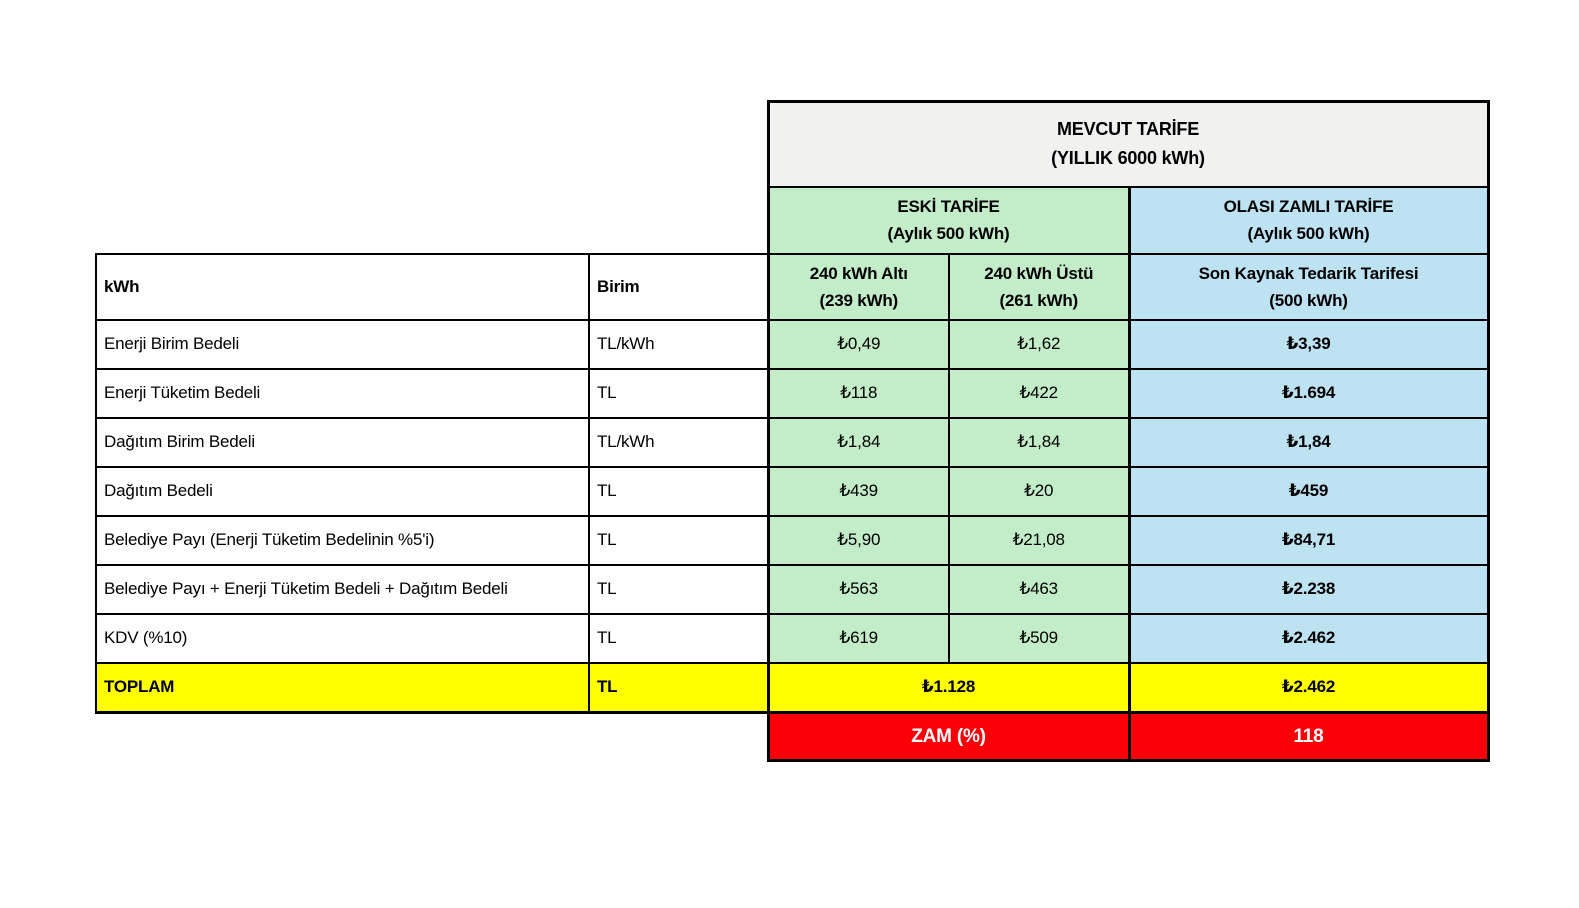  What do you see at coordinates (1128, 144) in the screenshot?
I see `mevcut-tarife-header: MEVCUT TARİFE (YILLIK 6000 kWh)` at bounding box center [1128, 144].